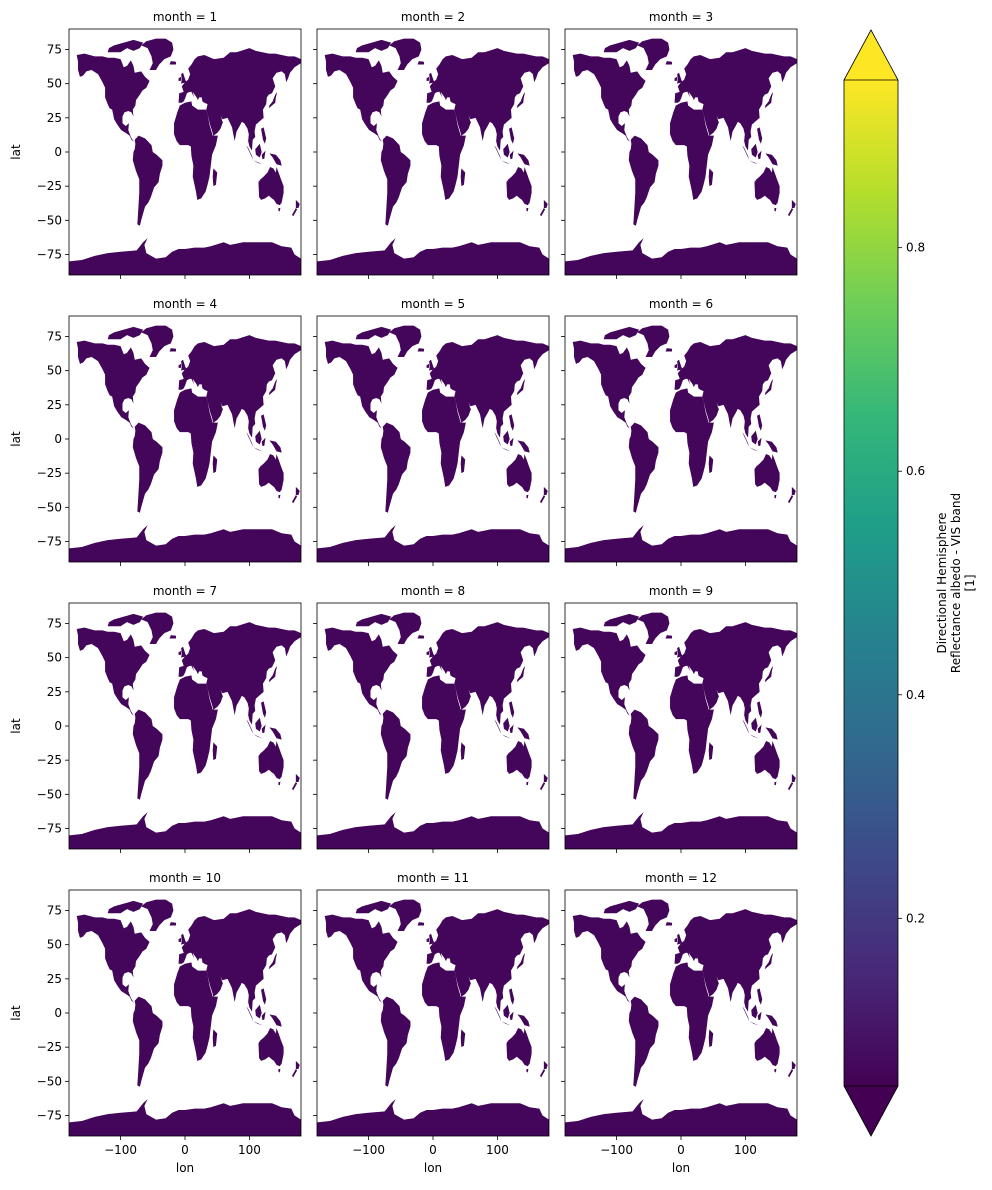 The height and width of the screenshot is (1190, 992). What do you see at coordinates (185, 304) in the screenshot?
I see `facet-title: month = 4` at bounding box center [185, 304].